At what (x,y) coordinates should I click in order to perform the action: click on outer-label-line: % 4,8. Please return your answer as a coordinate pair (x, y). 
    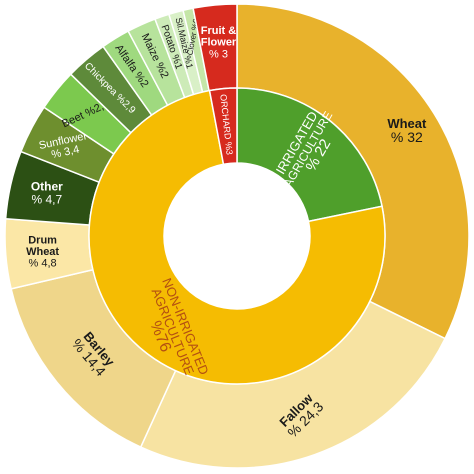
    Looking at the image, I should click on (43, 264).